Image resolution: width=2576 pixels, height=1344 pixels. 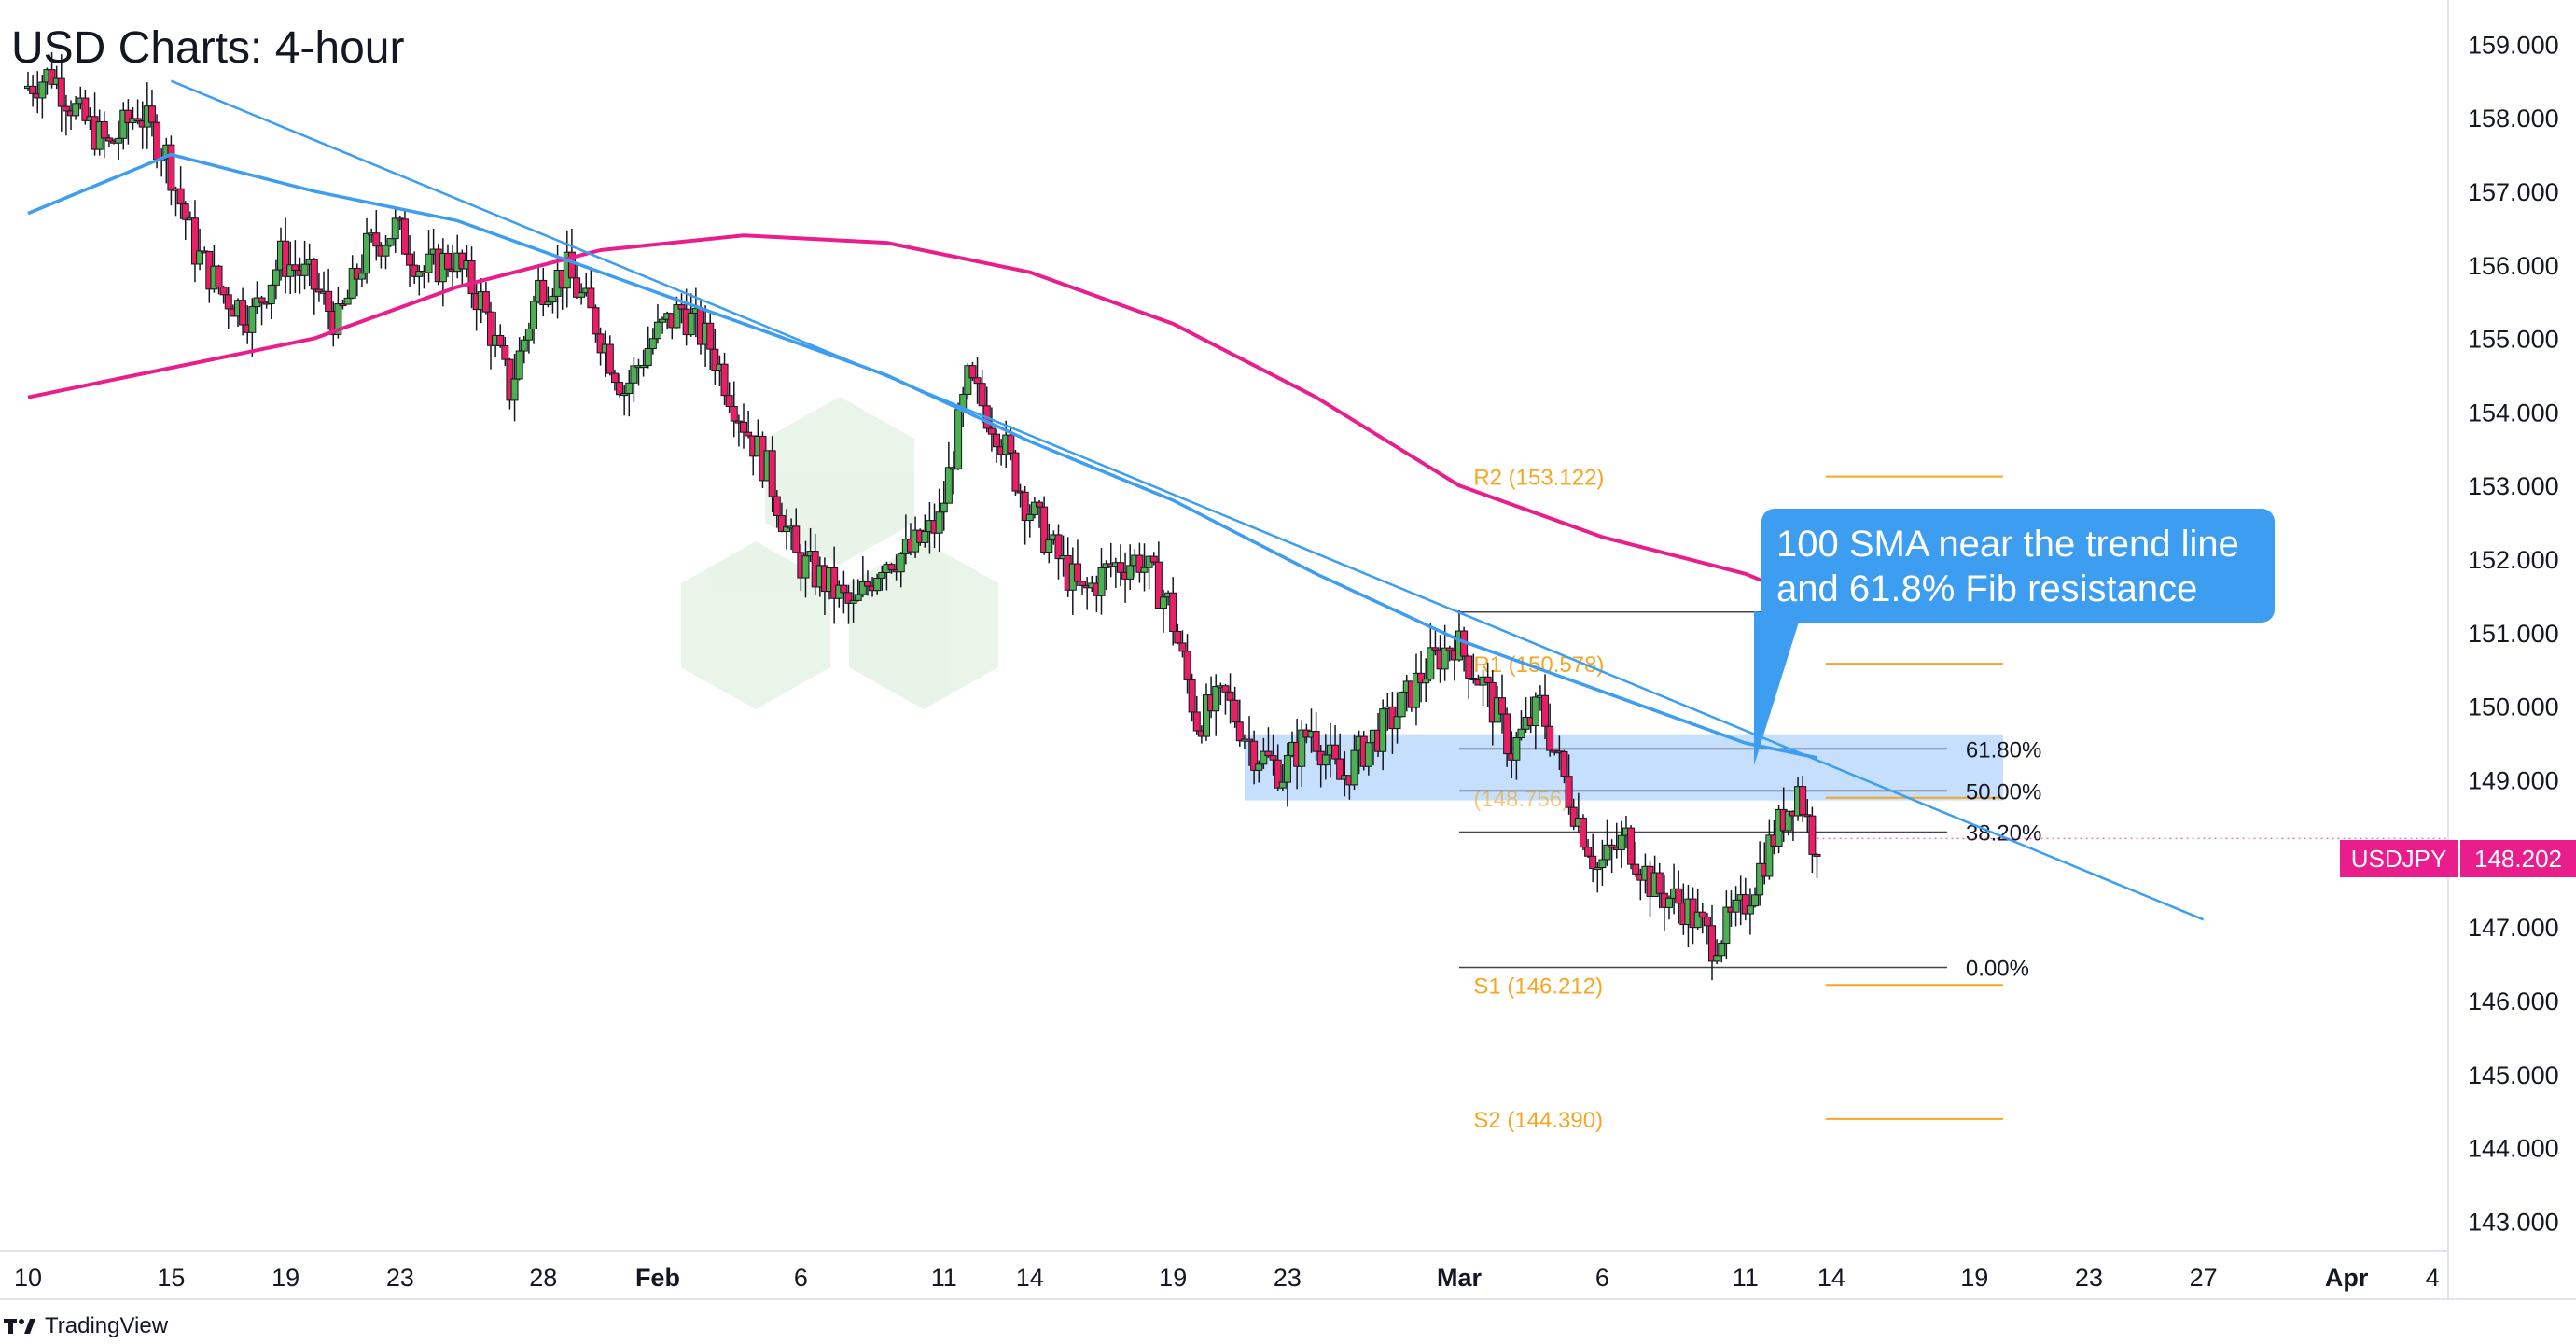 What do you see at coordinates (2513, 45) in the screenshot?
I see `y-tick-label: 159.000` at bounding box center [2513, 45].